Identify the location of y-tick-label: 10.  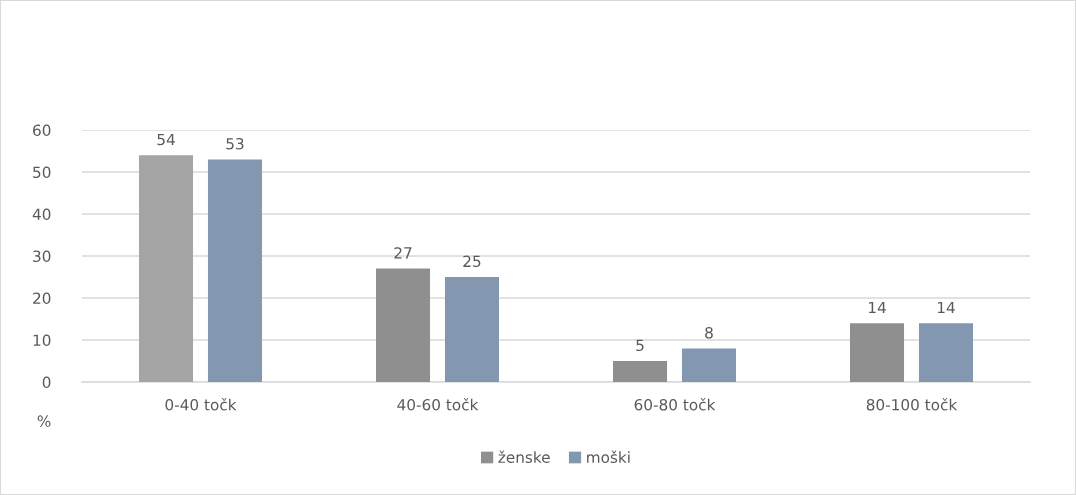
(42, 340).